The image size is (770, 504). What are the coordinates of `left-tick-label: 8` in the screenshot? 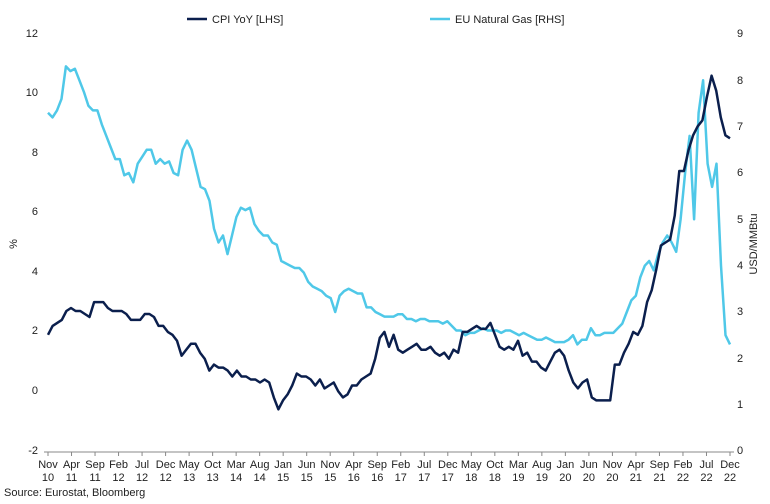 It's located at (35, 153).